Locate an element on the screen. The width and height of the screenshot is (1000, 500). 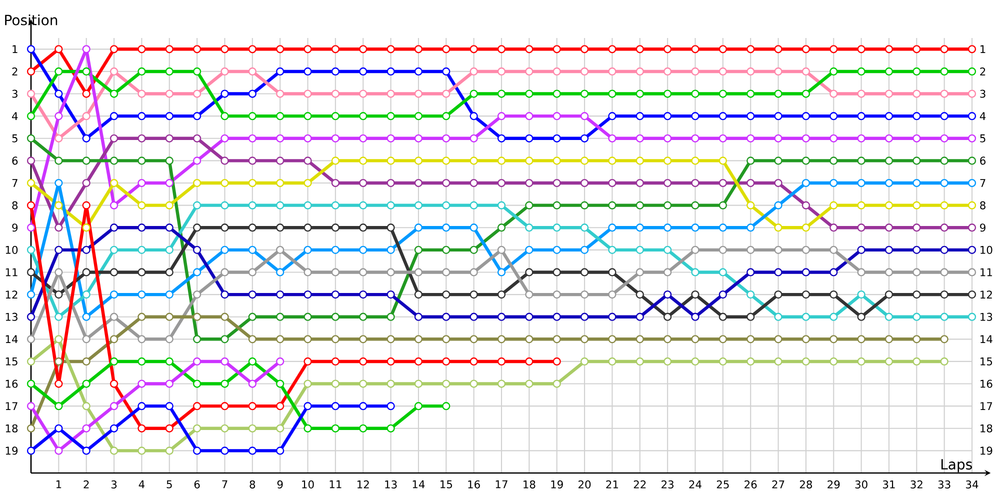
x-tick-label: 5 is located at coordinates (169, 484).